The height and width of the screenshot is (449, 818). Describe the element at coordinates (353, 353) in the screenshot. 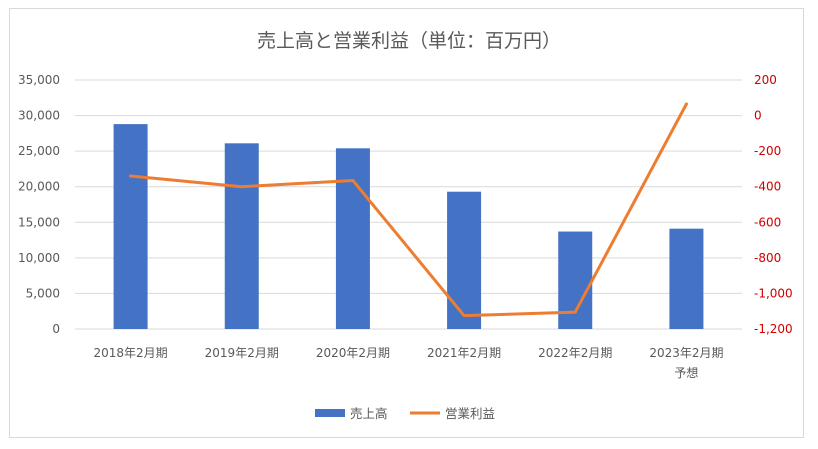

I see `category-label: 2020年2月期` at that location.